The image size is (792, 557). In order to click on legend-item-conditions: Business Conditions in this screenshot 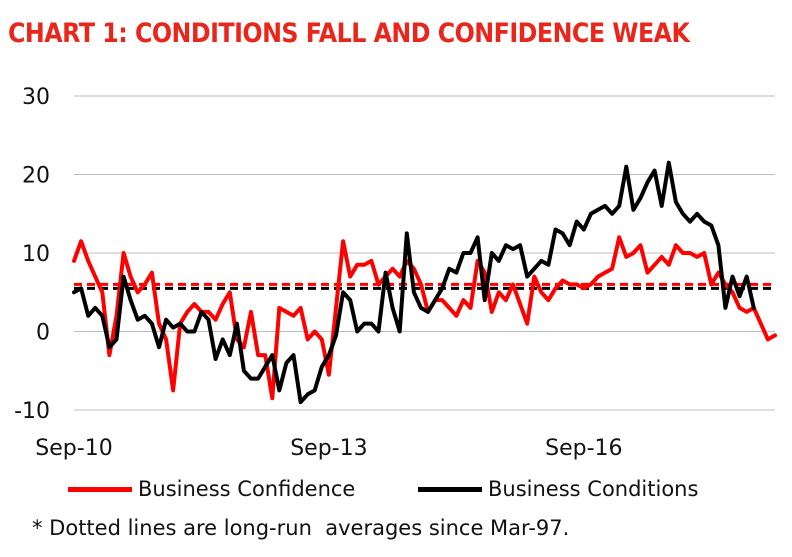, I will do `click(558, 489)`.